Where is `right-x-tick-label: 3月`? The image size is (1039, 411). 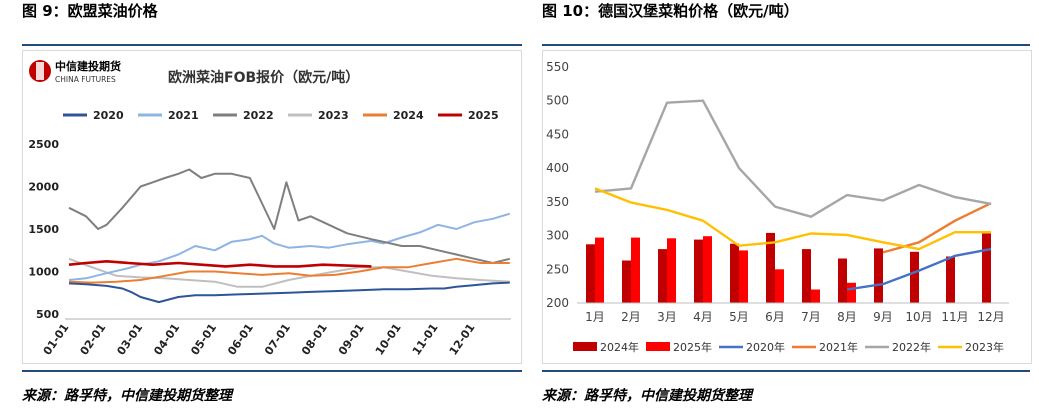 right-x-tick-label: 3月 is located at coordinates (667, 317).